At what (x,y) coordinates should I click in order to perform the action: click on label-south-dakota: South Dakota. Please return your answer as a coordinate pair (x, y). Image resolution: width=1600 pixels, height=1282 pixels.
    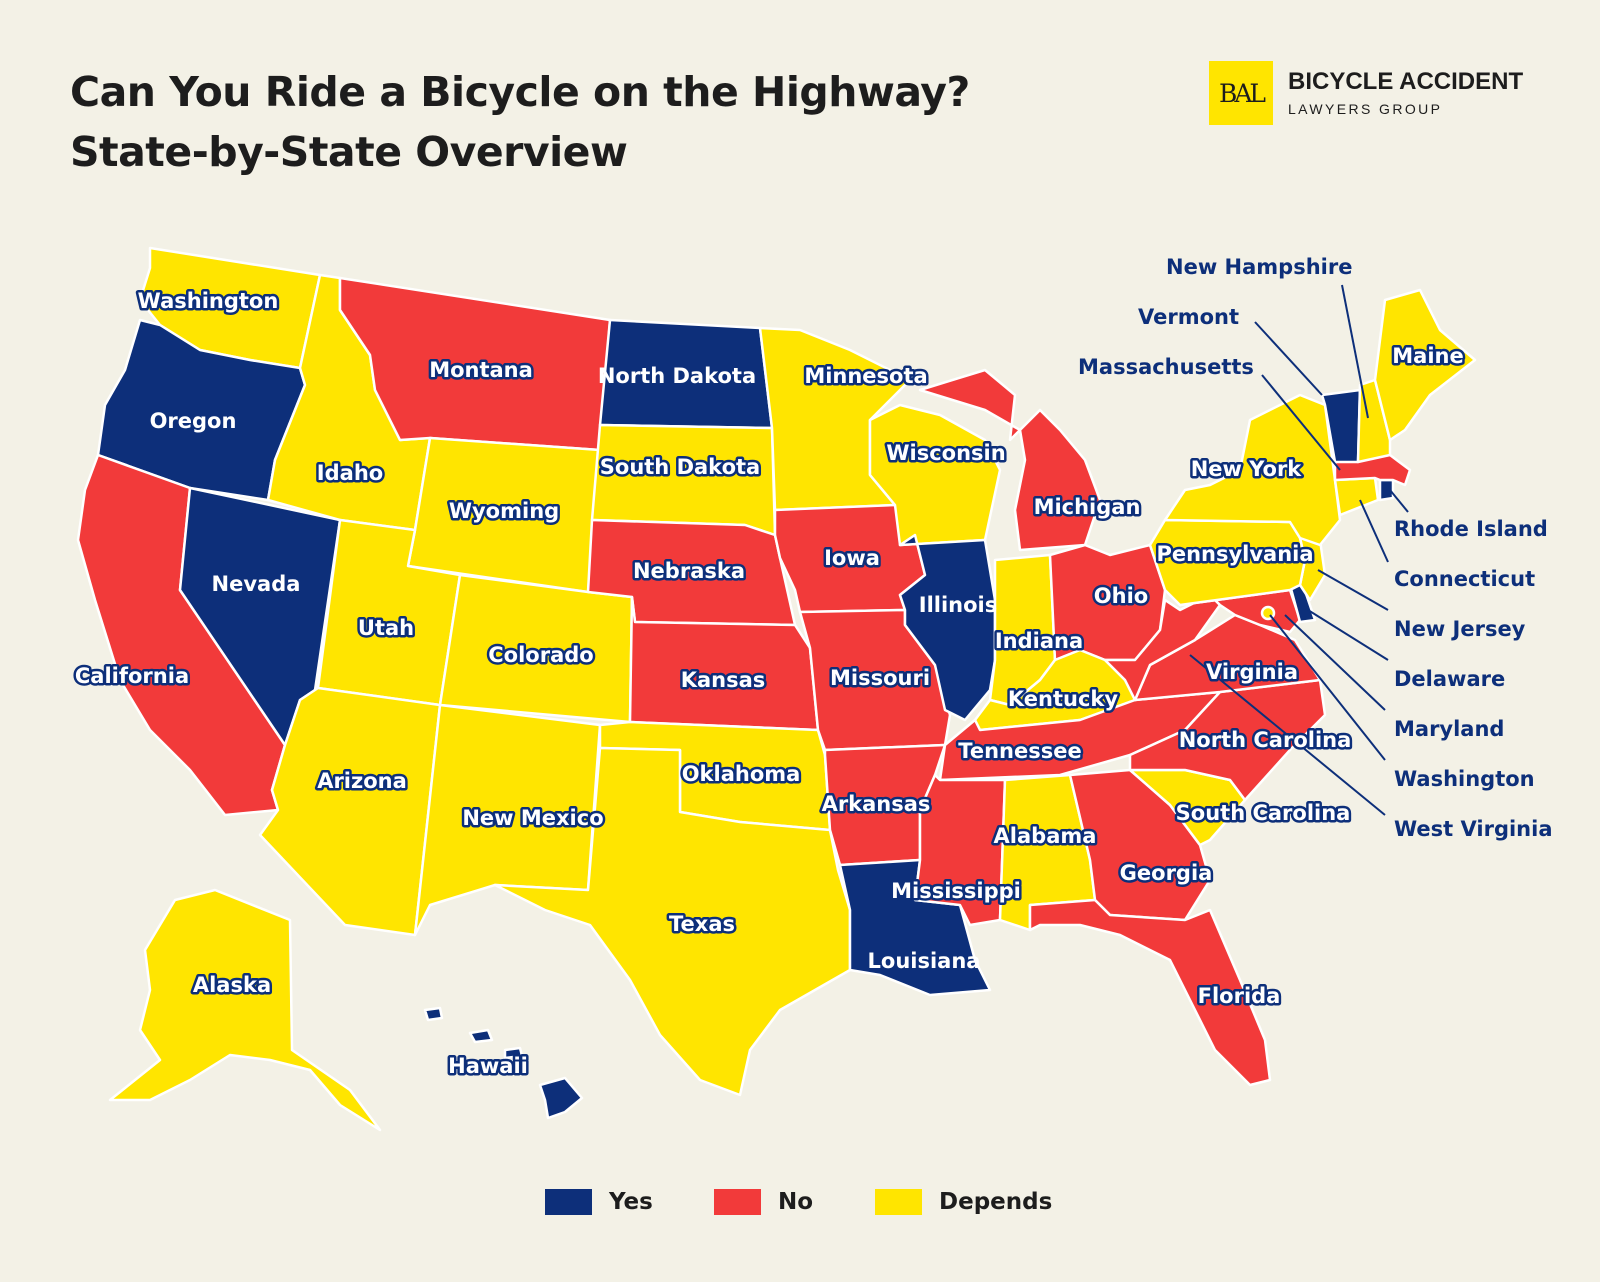
    Looking at the image, I should click on (680, 467).